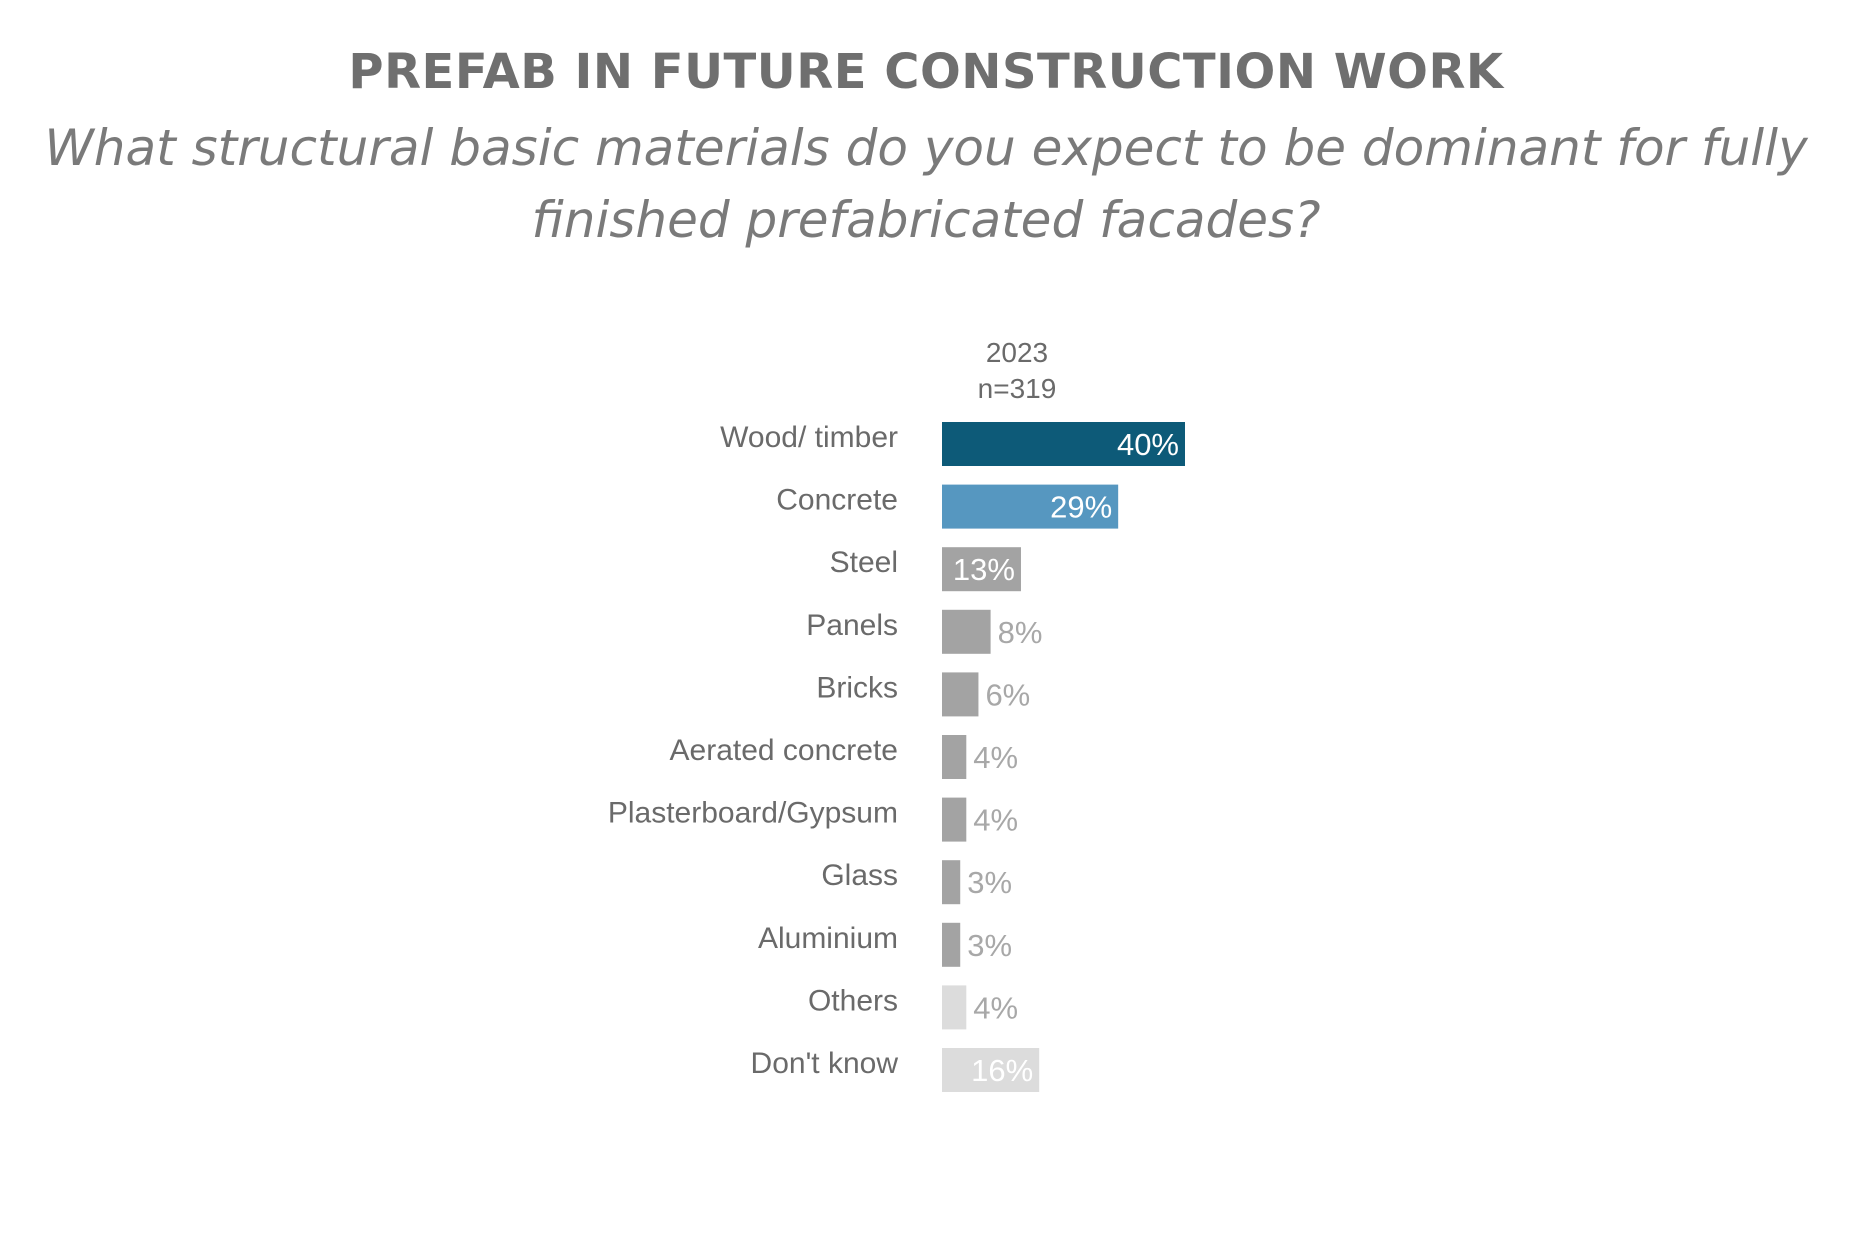 The width and height of the screenshot is (1852, 1233). Describe the element at coordinates (1017, 352) in the screenshot. I see `series-header-year: 2023` at that location.